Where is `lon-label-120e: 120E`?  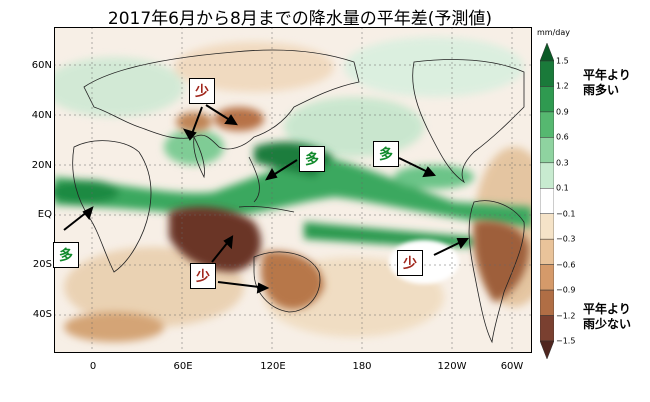
lon-label-120e: 120E is located at coordinates (273, 366).